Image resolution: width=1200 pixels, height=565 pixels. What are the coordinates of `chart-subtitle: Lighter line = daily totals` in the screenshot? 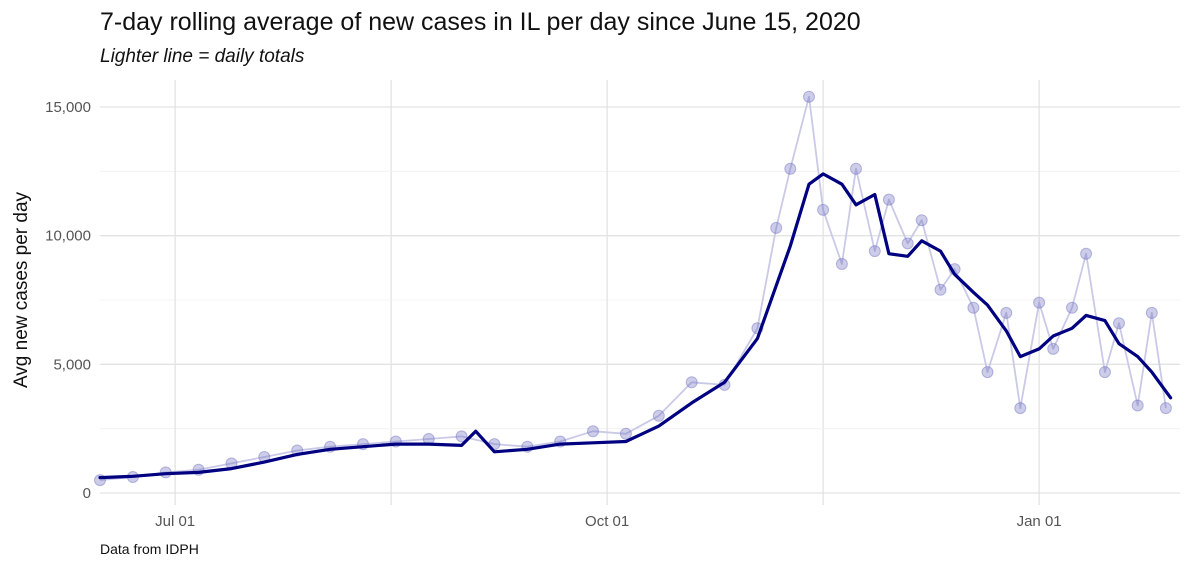 It's located at (202, 56).